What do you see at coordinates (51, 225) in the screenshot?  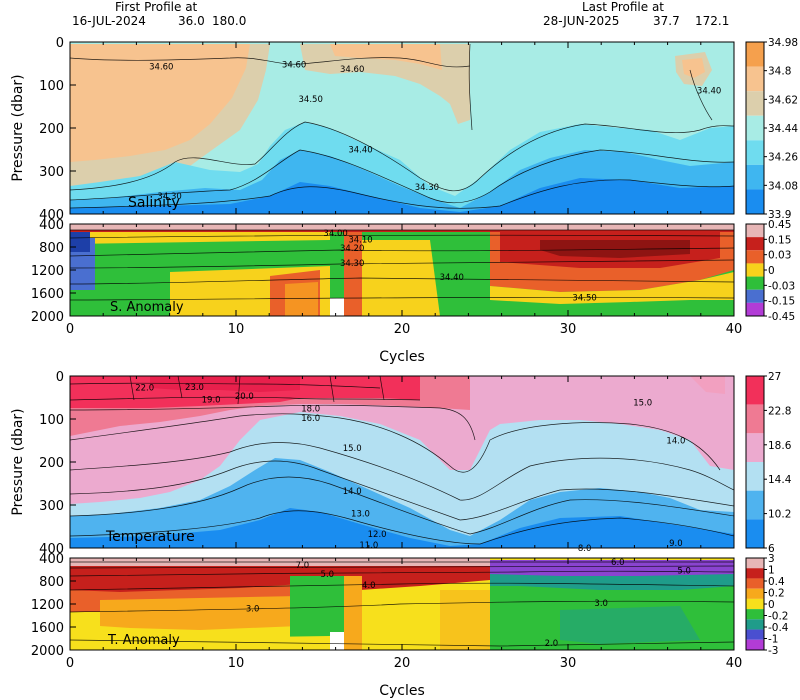 I see `salinity-anomaly-y-tick-label: 400` at bounding box center [51, 225].